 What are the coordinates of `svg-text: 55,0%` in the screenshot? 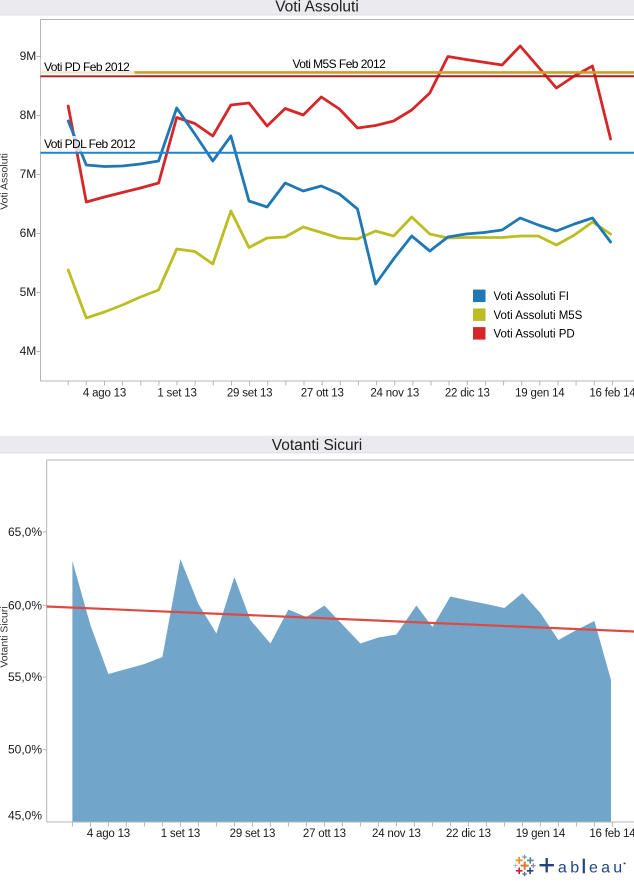 It's located at (25, 677).